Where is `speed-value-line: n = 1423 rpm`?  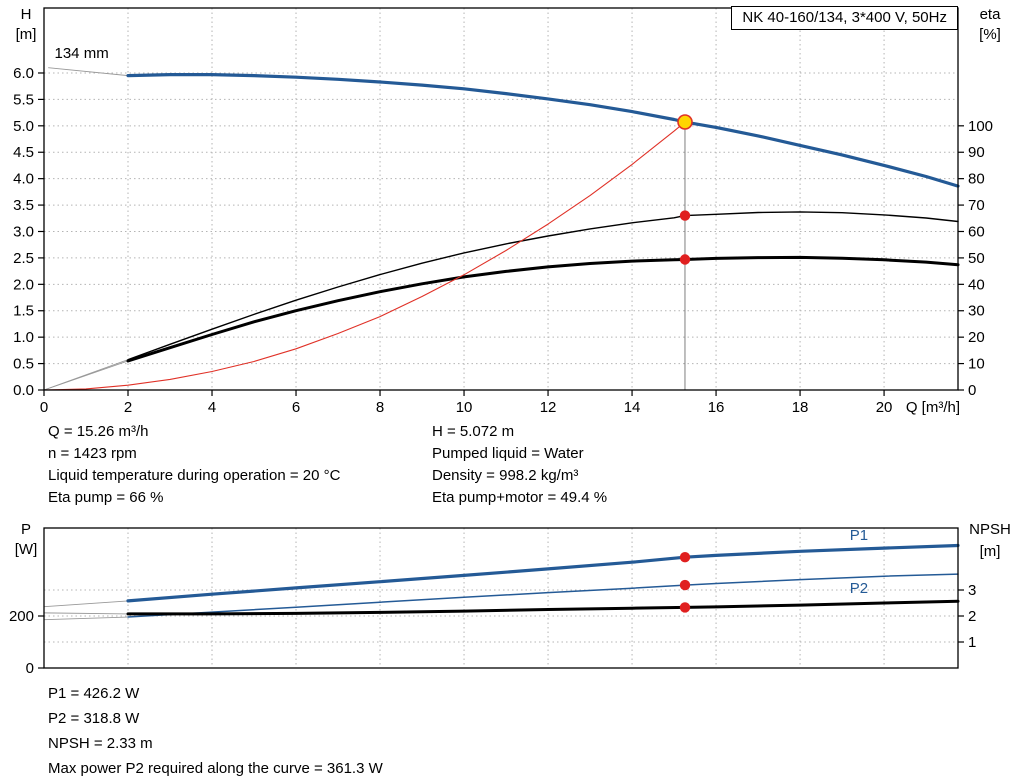 speed-value-line: n = 1423 rpm is located at coordinates (92, 453).